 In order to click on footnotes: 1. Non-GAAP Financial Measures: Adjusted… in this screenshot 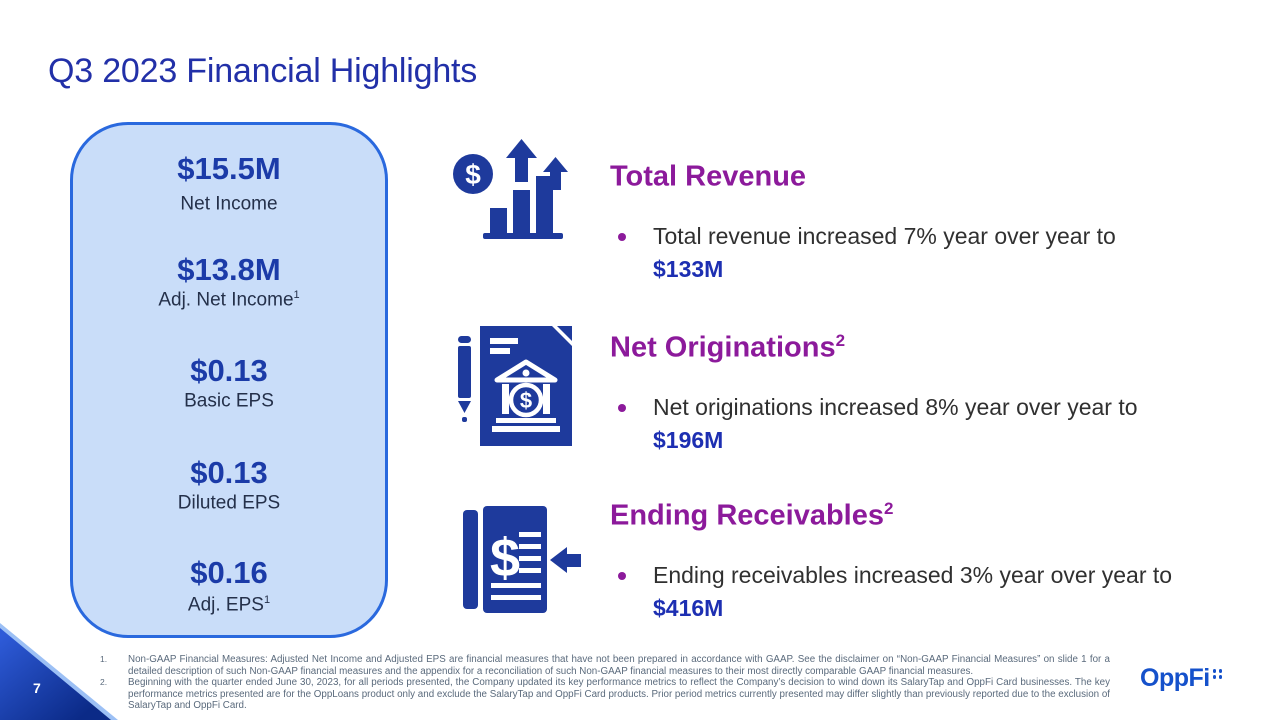, I will do `click(605, 683)`.